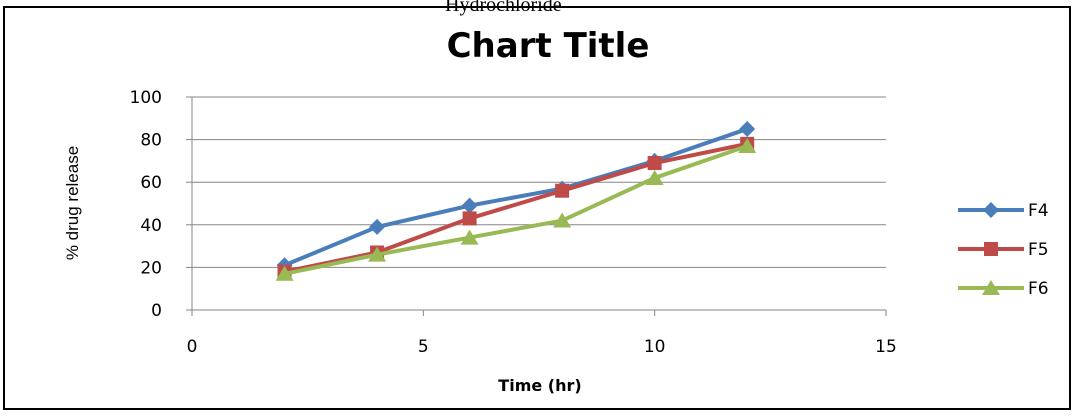 This screenshot has width=1077, height=418. Describe the element at coordinates (655, 347) in the screenshot. I see `x-tick-label-10: 10` at that location.